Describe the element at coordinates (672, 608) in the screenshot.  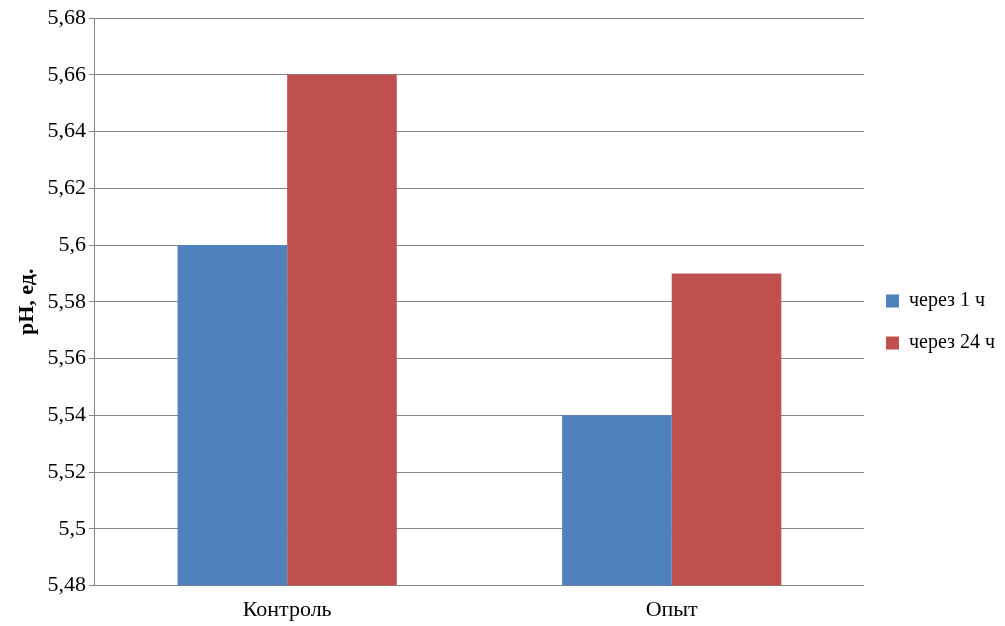
I see `x-tick-label: Опыт` at that location.